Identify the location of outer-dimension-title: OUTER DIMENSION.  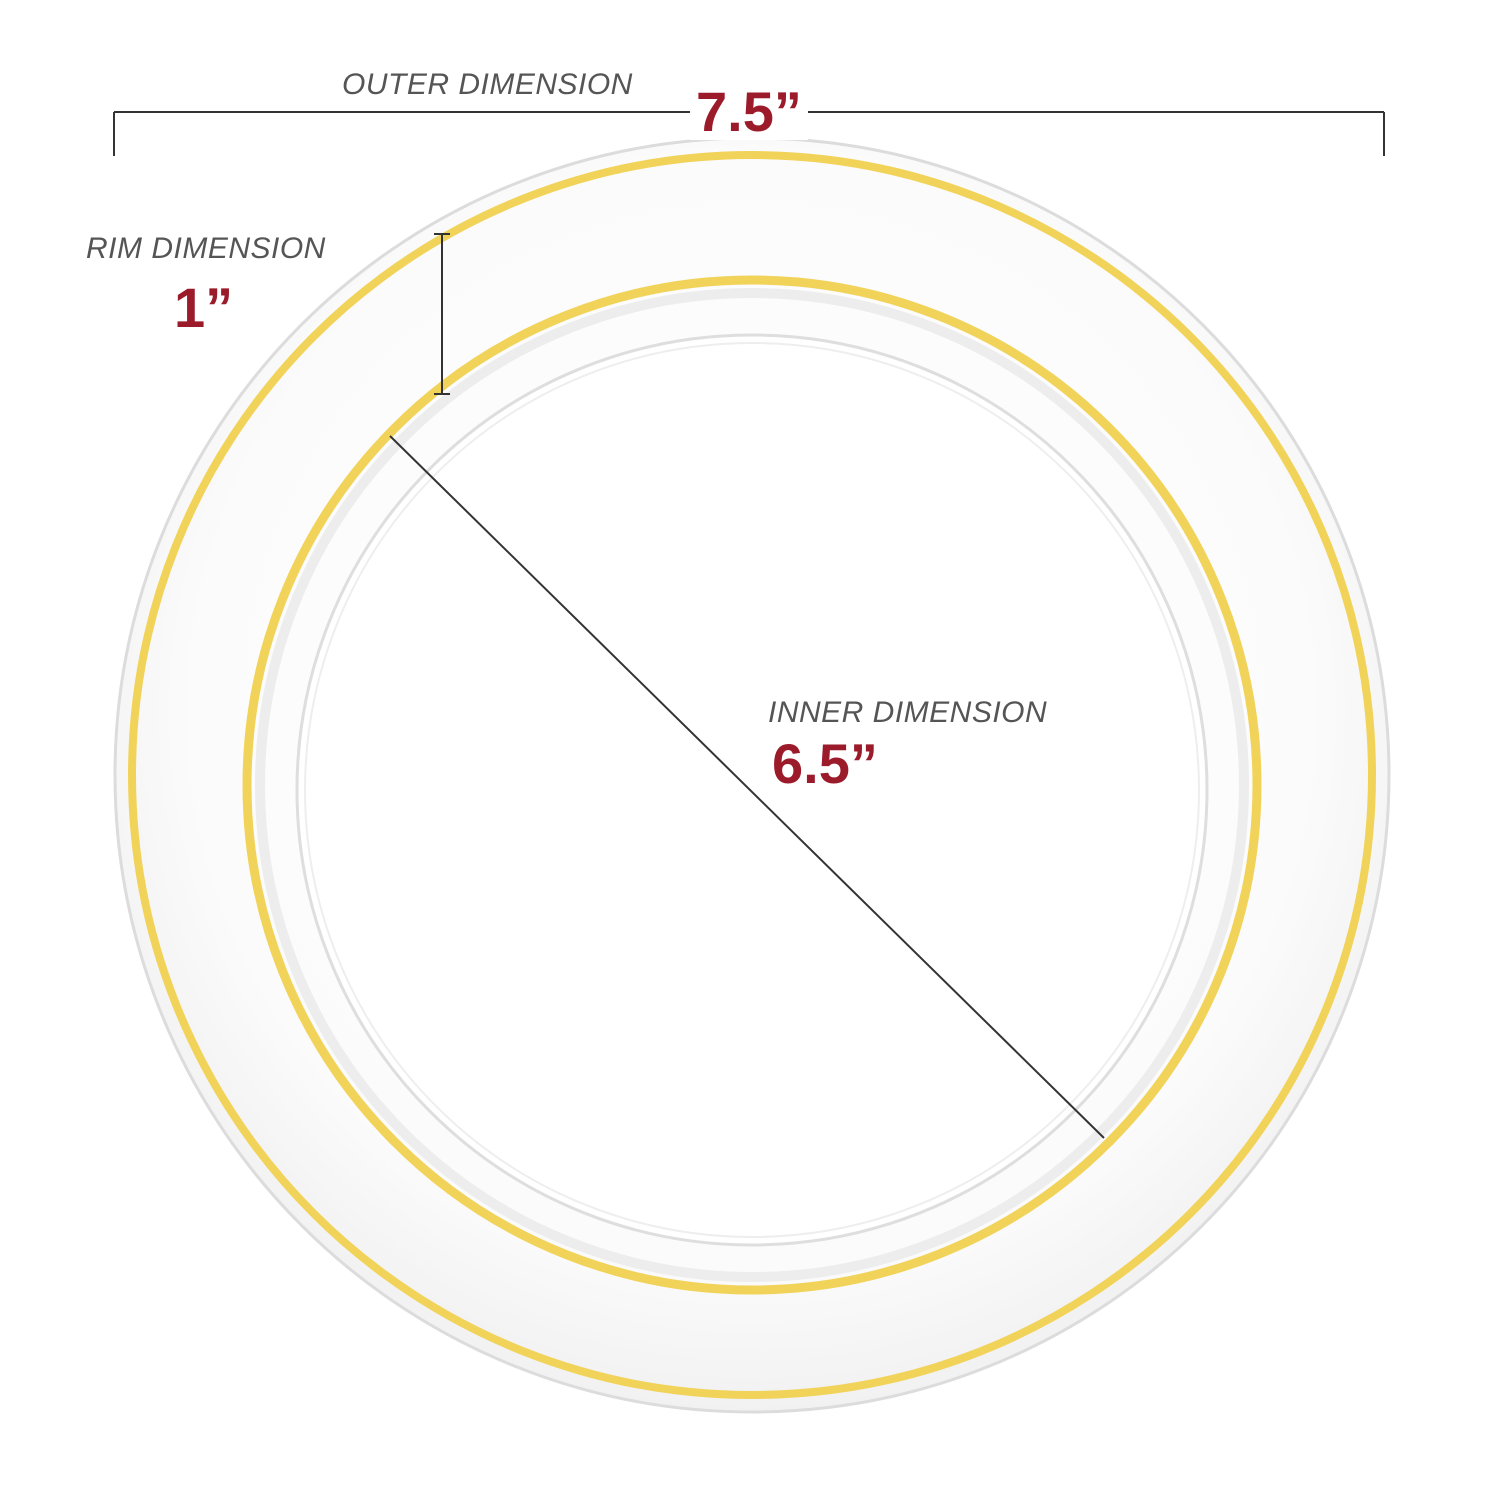
(487, 84).